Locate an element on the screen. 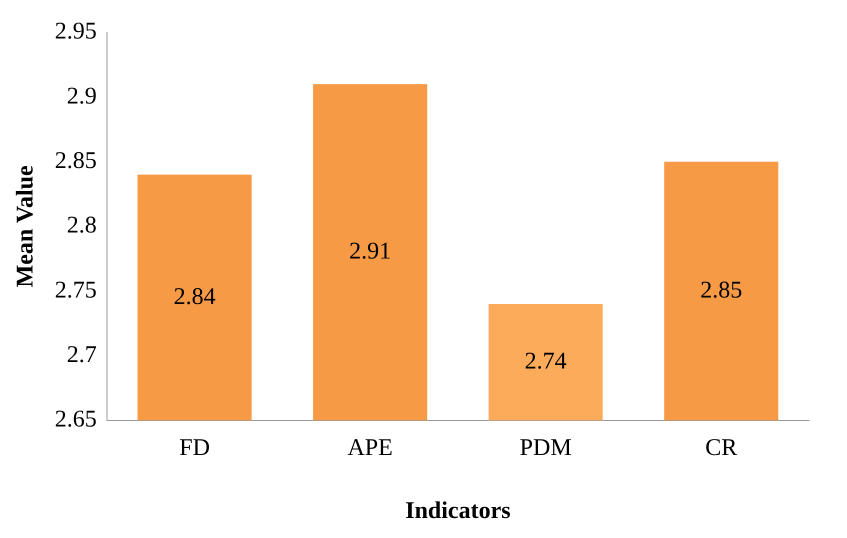 This screenshot has height=538, width=847. y-tick-label: 2.9 is located at coordinates (81, 96).